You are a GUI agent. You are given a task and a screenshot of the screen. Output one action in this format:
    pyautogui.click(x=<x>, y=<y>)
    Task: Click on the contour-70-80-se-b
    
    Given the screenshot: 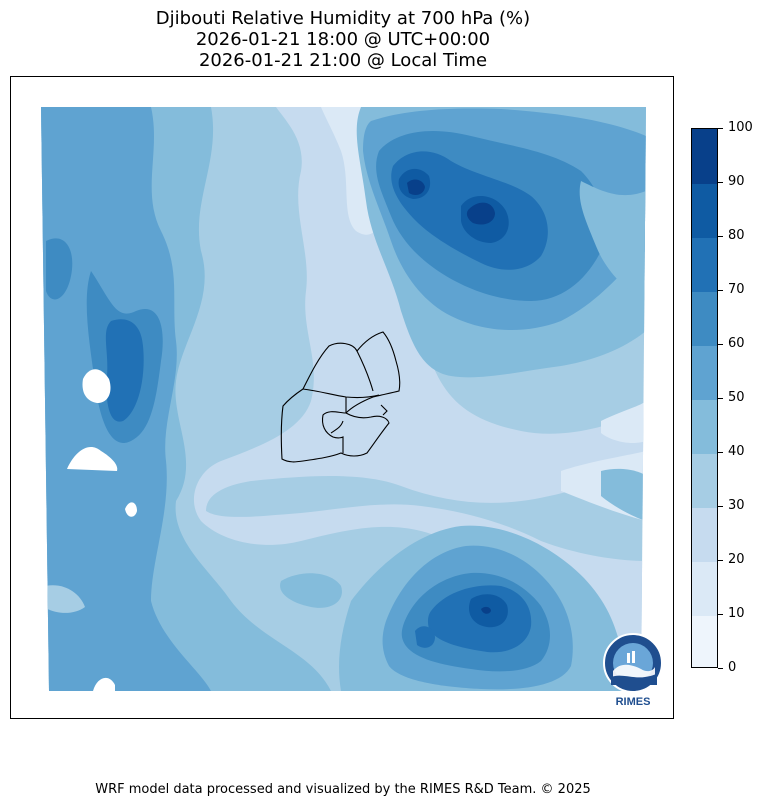 What is the action you would take?
    pyautogui.click(x=425, y=637)
    